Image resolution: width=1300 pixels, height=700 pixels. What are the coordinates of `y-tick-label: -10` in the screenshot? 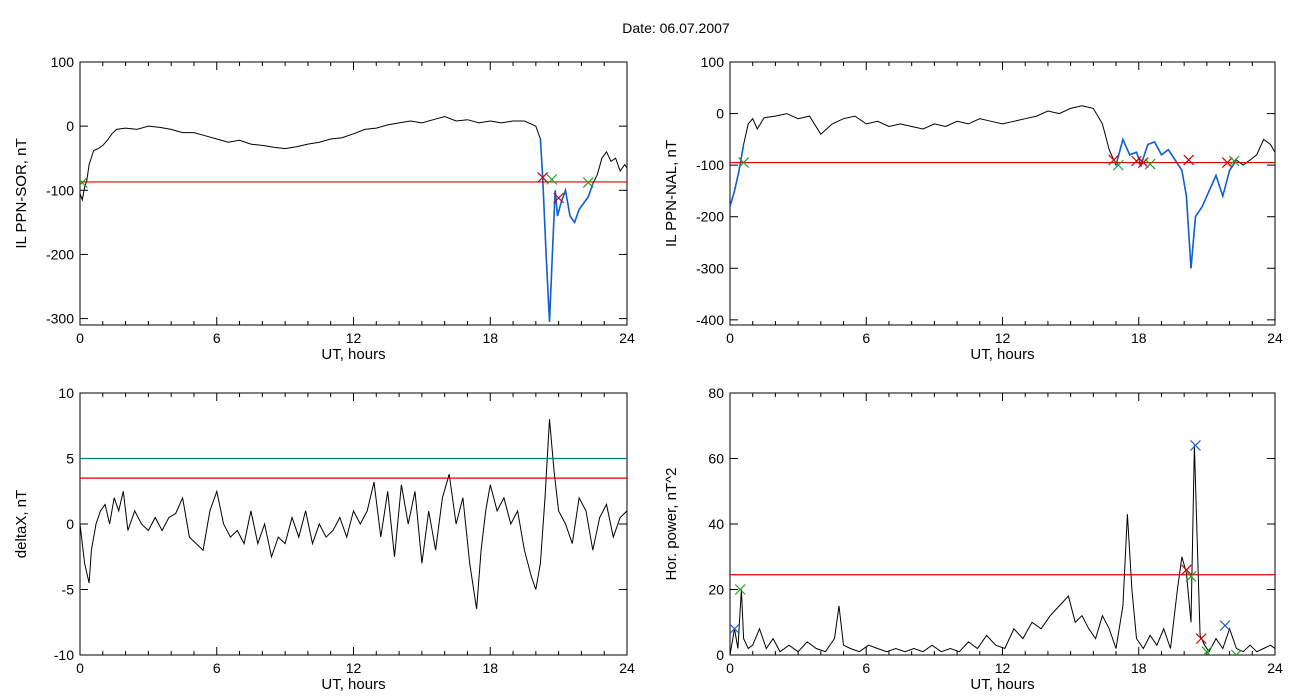 It's located at (64, 655).